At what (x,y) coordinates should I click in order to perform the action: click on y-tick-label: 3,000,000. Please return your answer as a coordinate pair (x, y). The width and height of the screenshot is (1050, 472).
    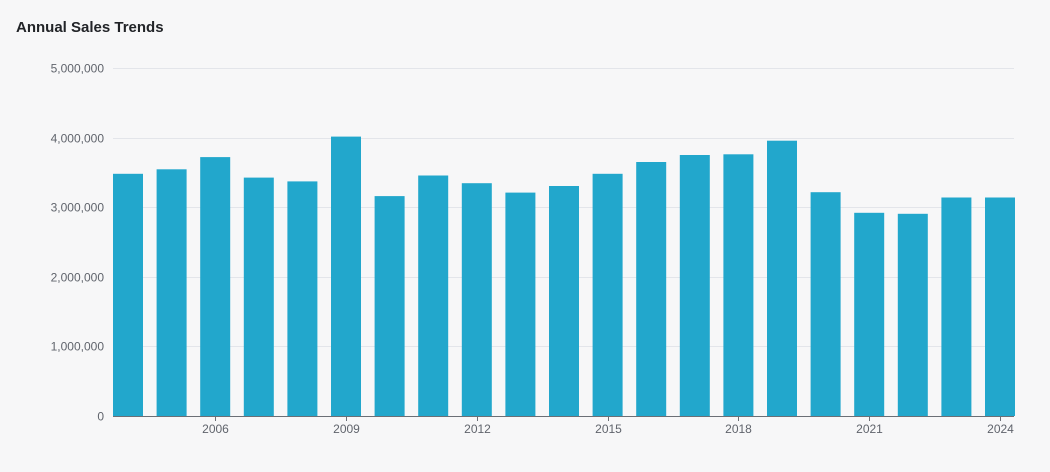
    Looking at the image, I should click on (78, 208).